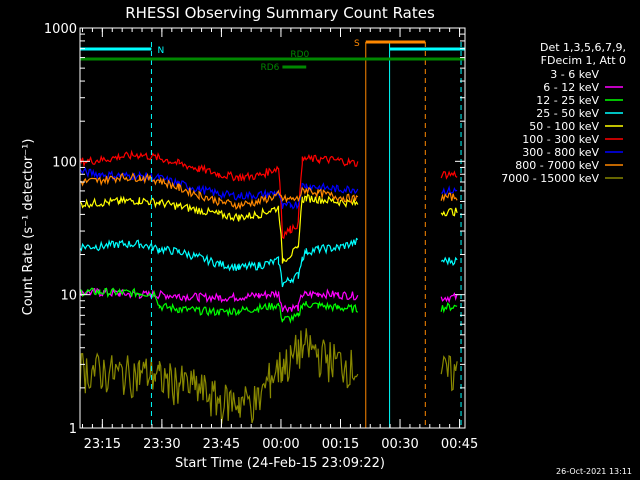 This screenshot has width=640, height=480. I want to click on x-tick-label-0: 23:15, so click(102, 444).